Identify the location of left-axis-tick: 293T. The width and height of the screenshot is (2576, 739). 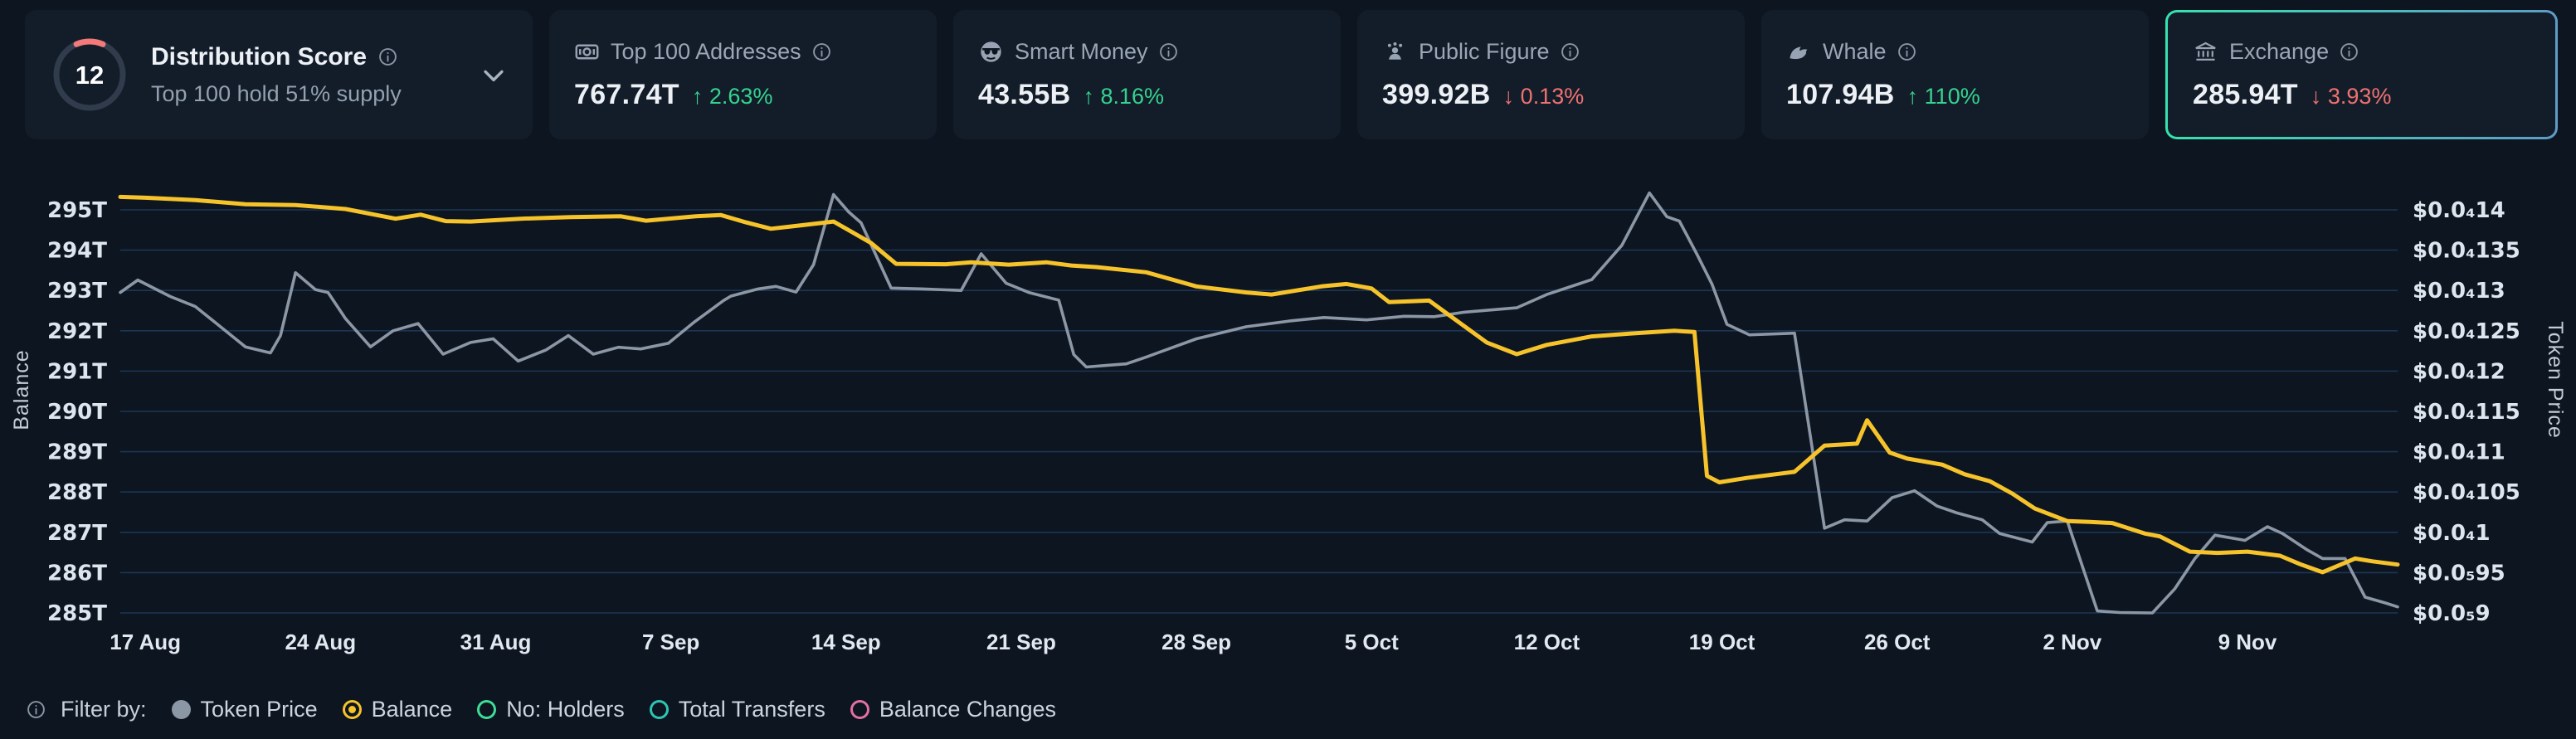
(77, 291).